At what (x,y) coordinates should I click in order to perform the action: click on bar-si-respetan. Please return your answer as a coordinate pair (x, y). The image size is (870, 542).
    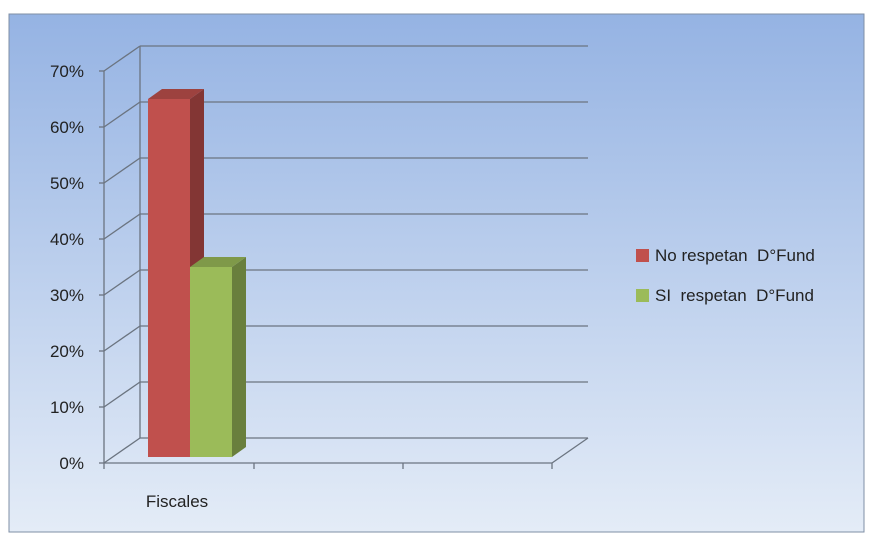
    Looking at the image, I should click on (218, 357).